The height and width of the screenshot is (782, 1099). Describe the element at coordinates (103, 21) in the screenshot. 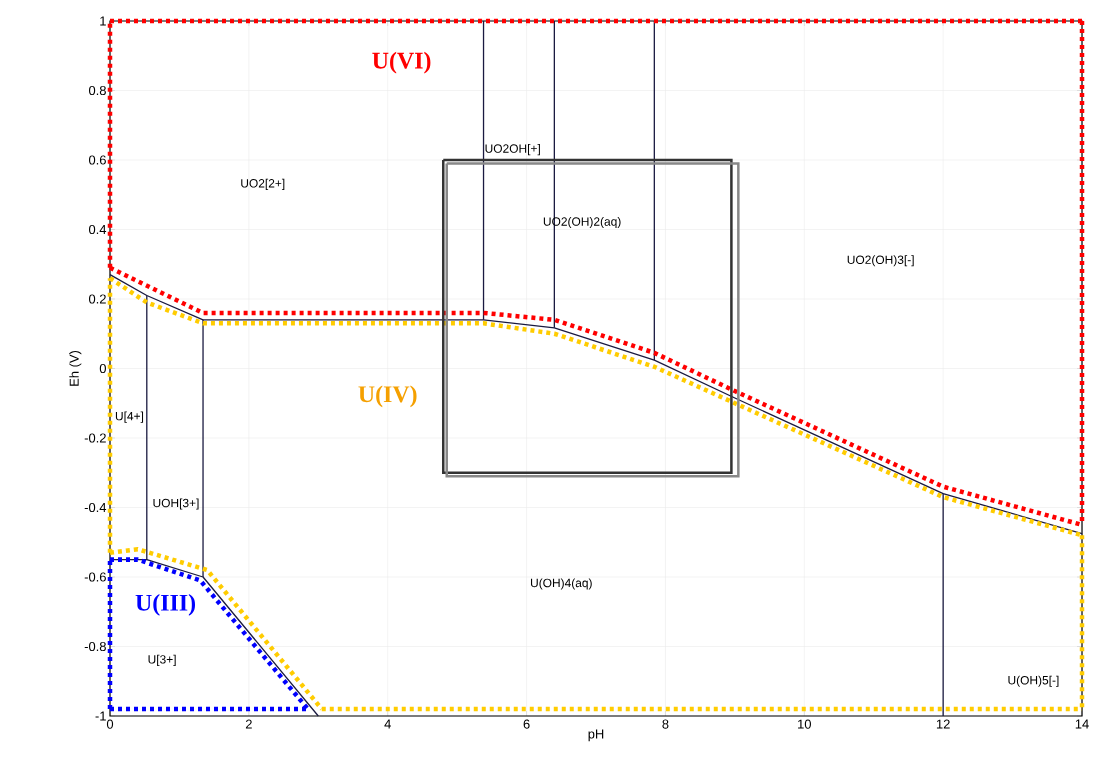

I see `y-tick-label: 1` at that location.